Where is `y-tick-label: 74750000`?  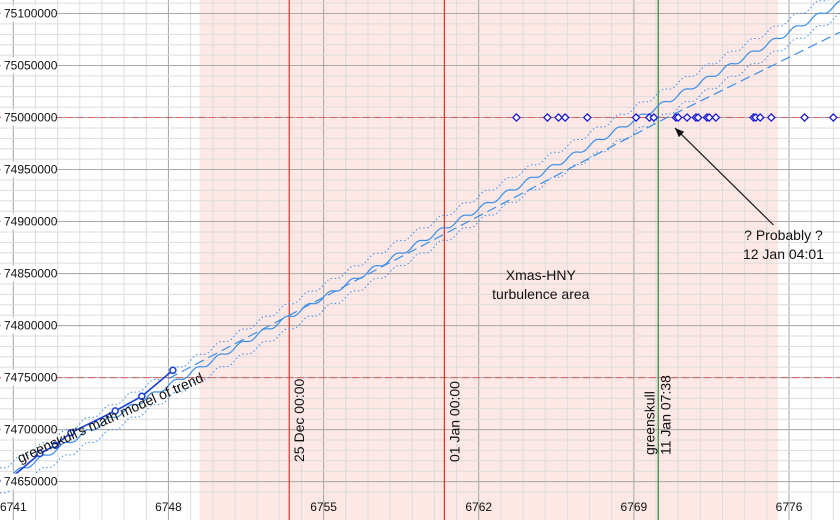
y-tick-label: 74750000 is located at coordinates (31, 378).